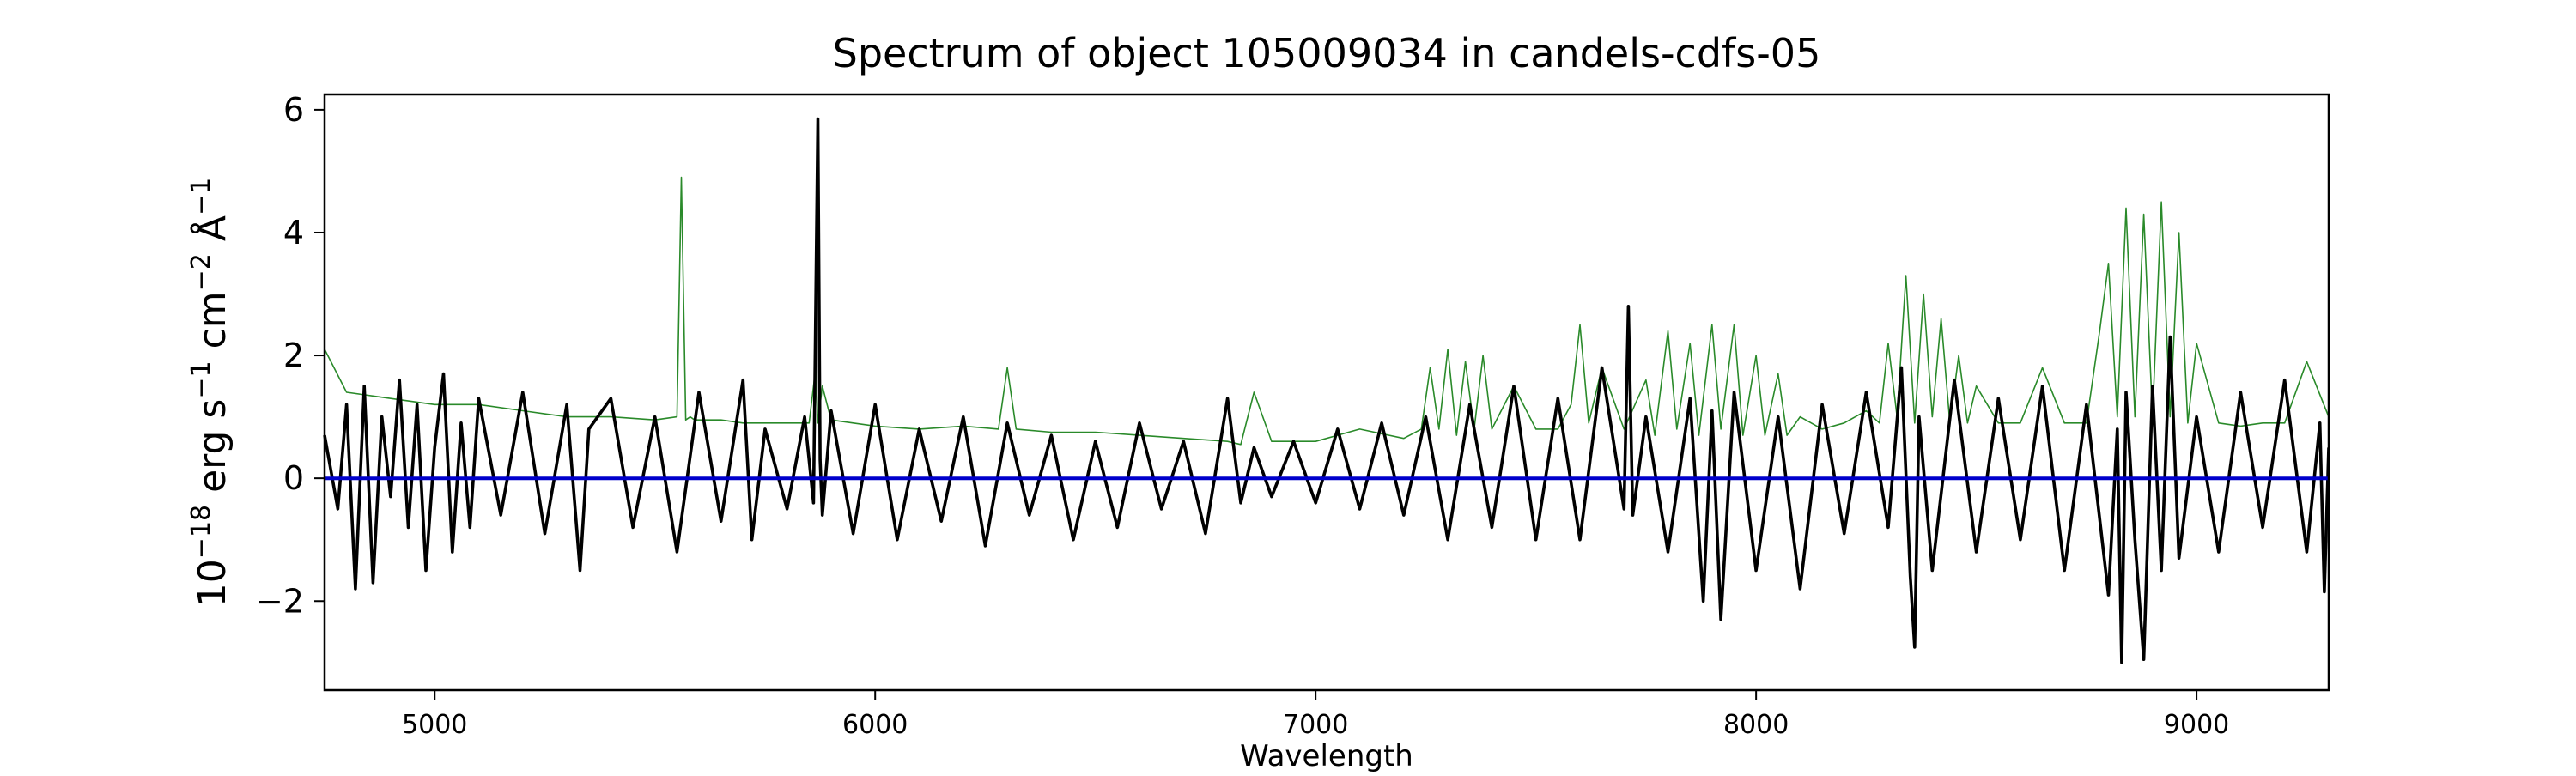  What do you see at coordinates (280, 601) in the screenshot?
I see `y-tick-label: −2` at bounding box center [280, 601].